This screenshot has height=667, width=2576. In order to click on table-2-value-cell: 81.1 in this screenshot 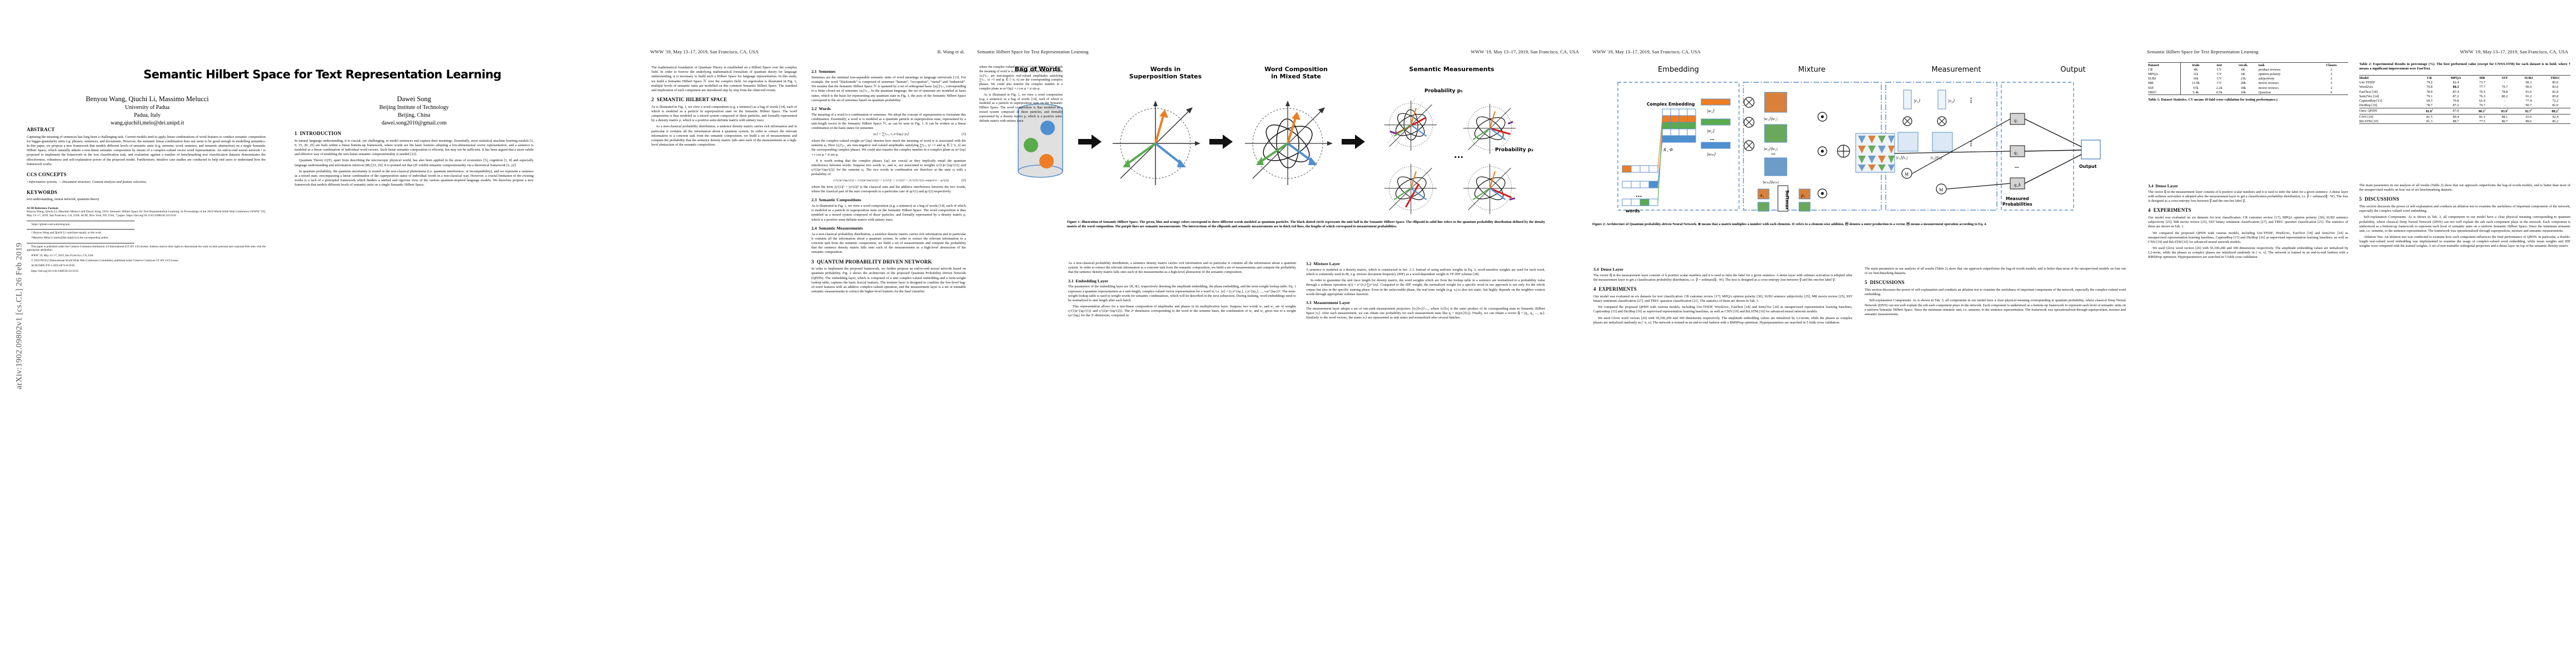, I will do `click(2483, 116)`.